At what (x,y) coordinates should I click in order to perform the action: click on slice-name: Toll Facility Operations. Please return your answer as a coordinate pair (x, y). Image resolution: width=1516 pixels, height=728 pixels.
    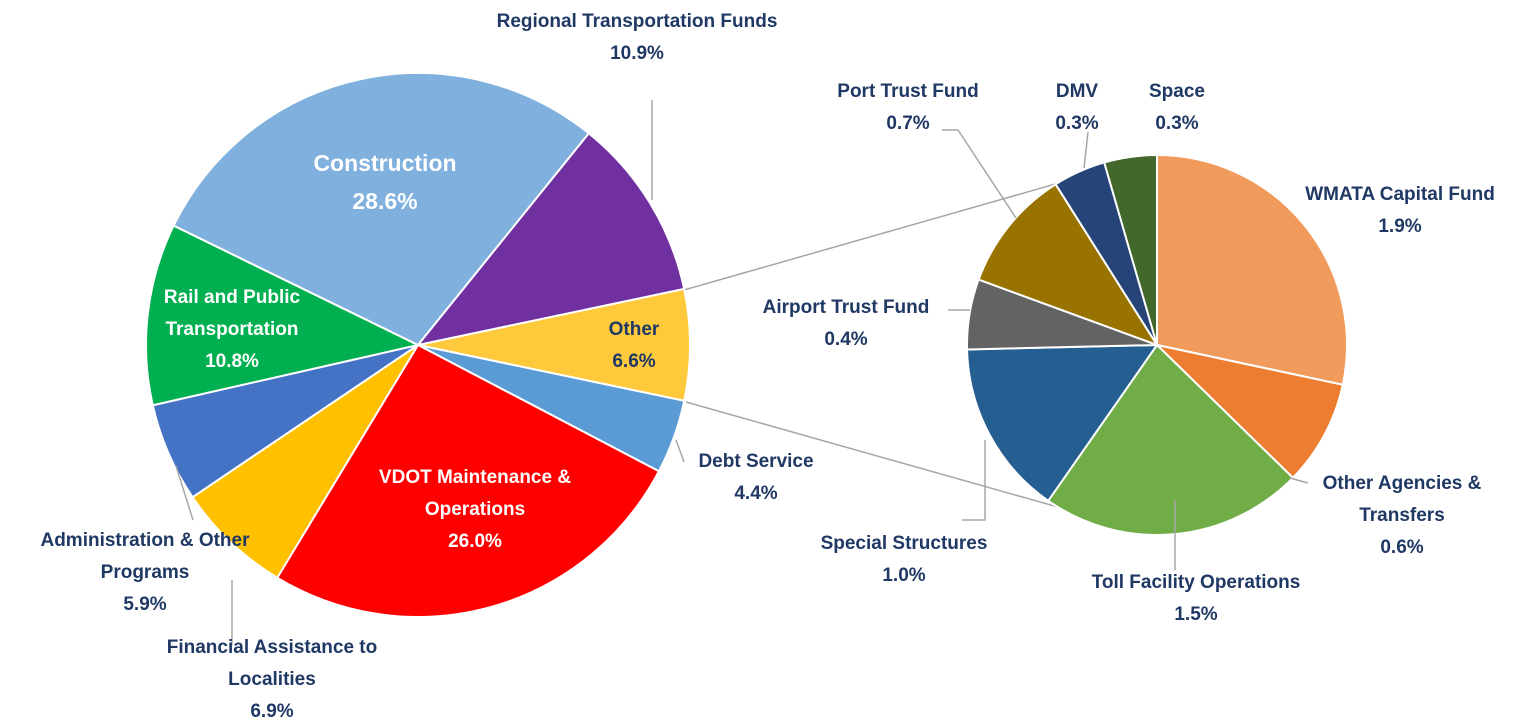
    Looking at the image, I should click on (1196, 582).